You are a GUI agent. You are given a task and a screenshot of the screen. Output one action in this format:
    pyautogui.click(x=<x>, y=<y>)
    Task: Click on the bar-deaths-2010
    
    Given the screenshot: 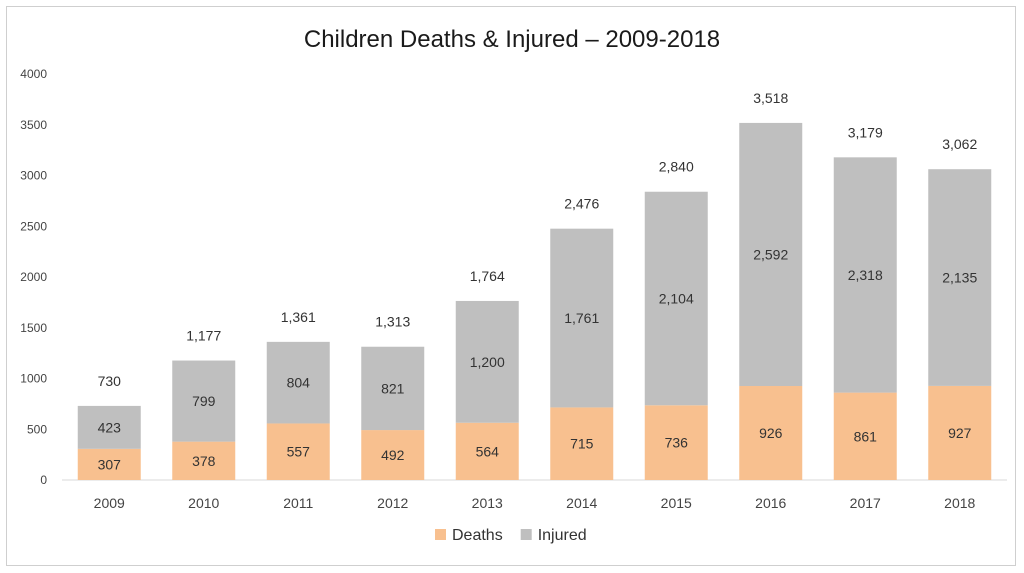 What is the action you would take?
    pyautogui.click(x=204, y=460)
    